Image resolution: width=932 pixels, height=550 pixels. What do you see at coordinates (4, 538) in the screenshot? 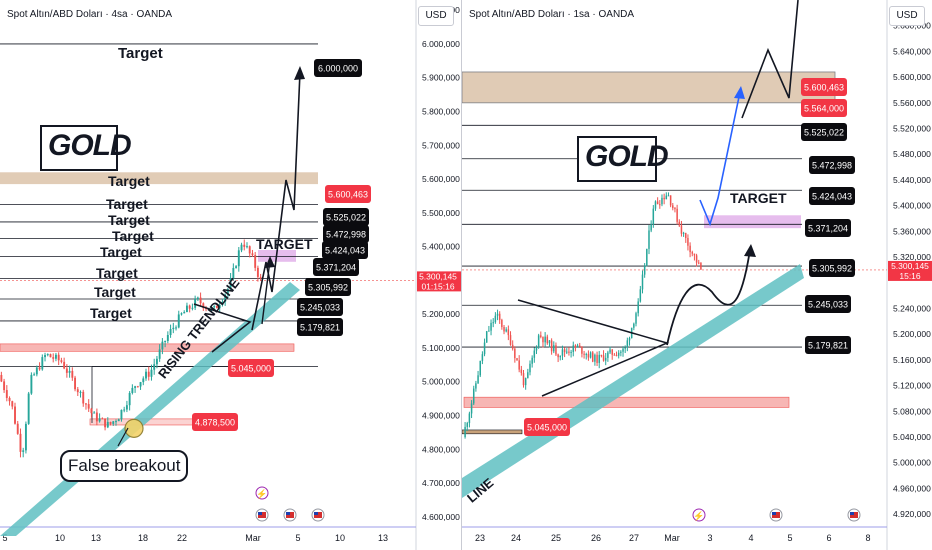
I see `x-tick-label: 5` at bounding box center [4, 538].